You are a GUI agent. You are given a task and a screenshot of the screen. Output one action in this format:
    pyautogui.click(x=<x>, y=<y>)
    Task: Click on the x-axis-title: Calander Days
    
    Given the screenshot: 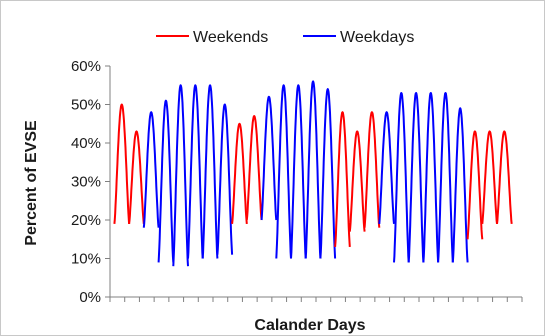 What is the action you would take?
    pyautogui.click(x=309, y=325)
    